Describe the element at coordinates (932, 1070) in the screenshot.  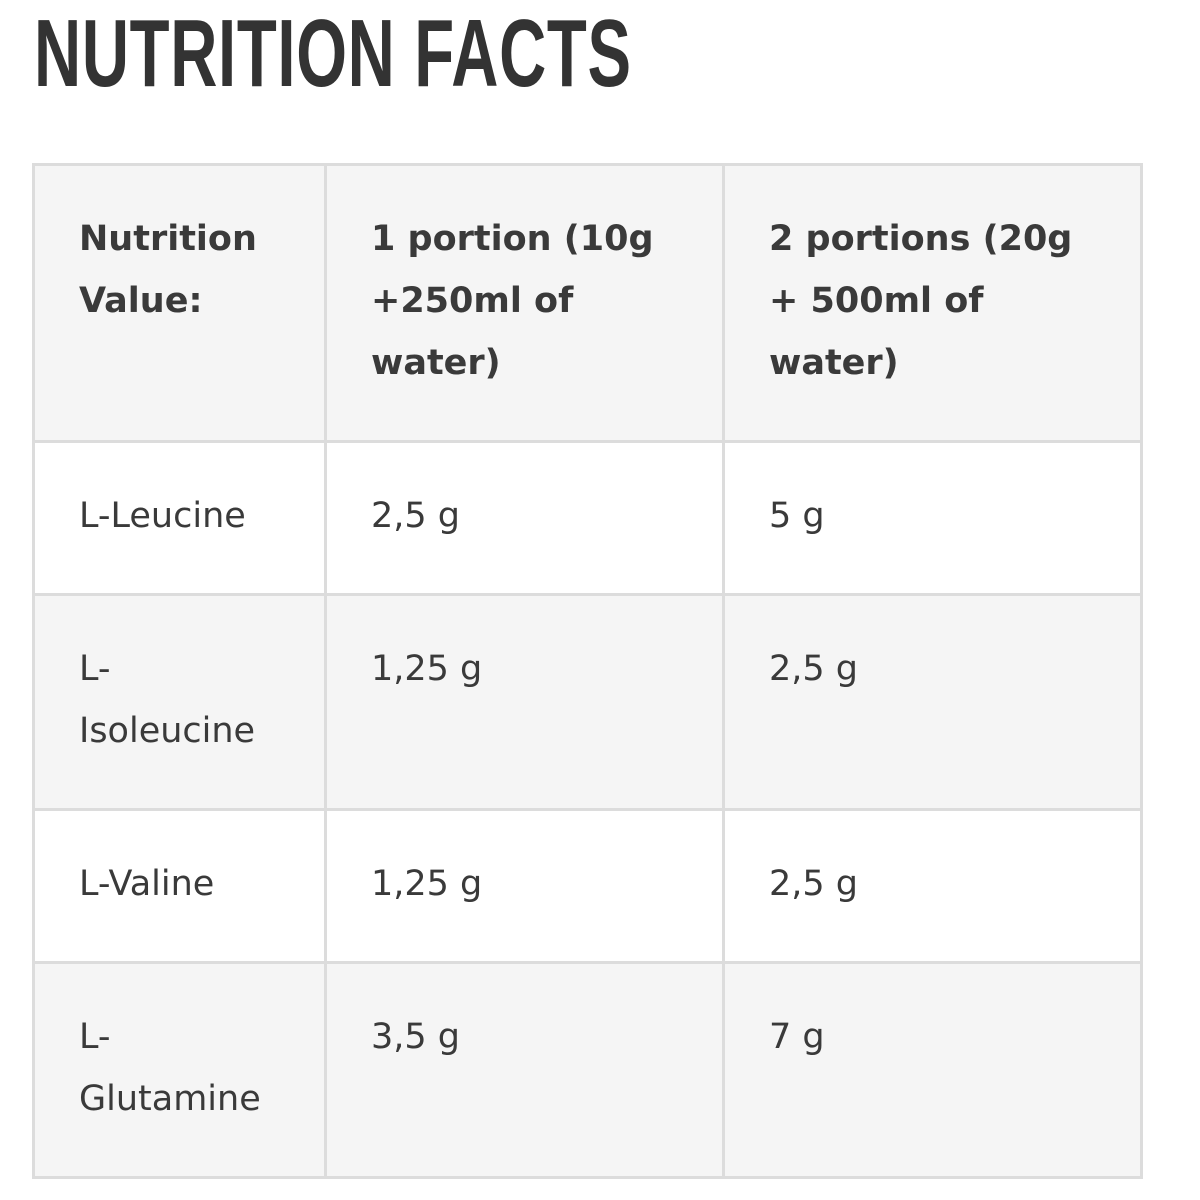
I see `amount-cell: 7 g` at that location.